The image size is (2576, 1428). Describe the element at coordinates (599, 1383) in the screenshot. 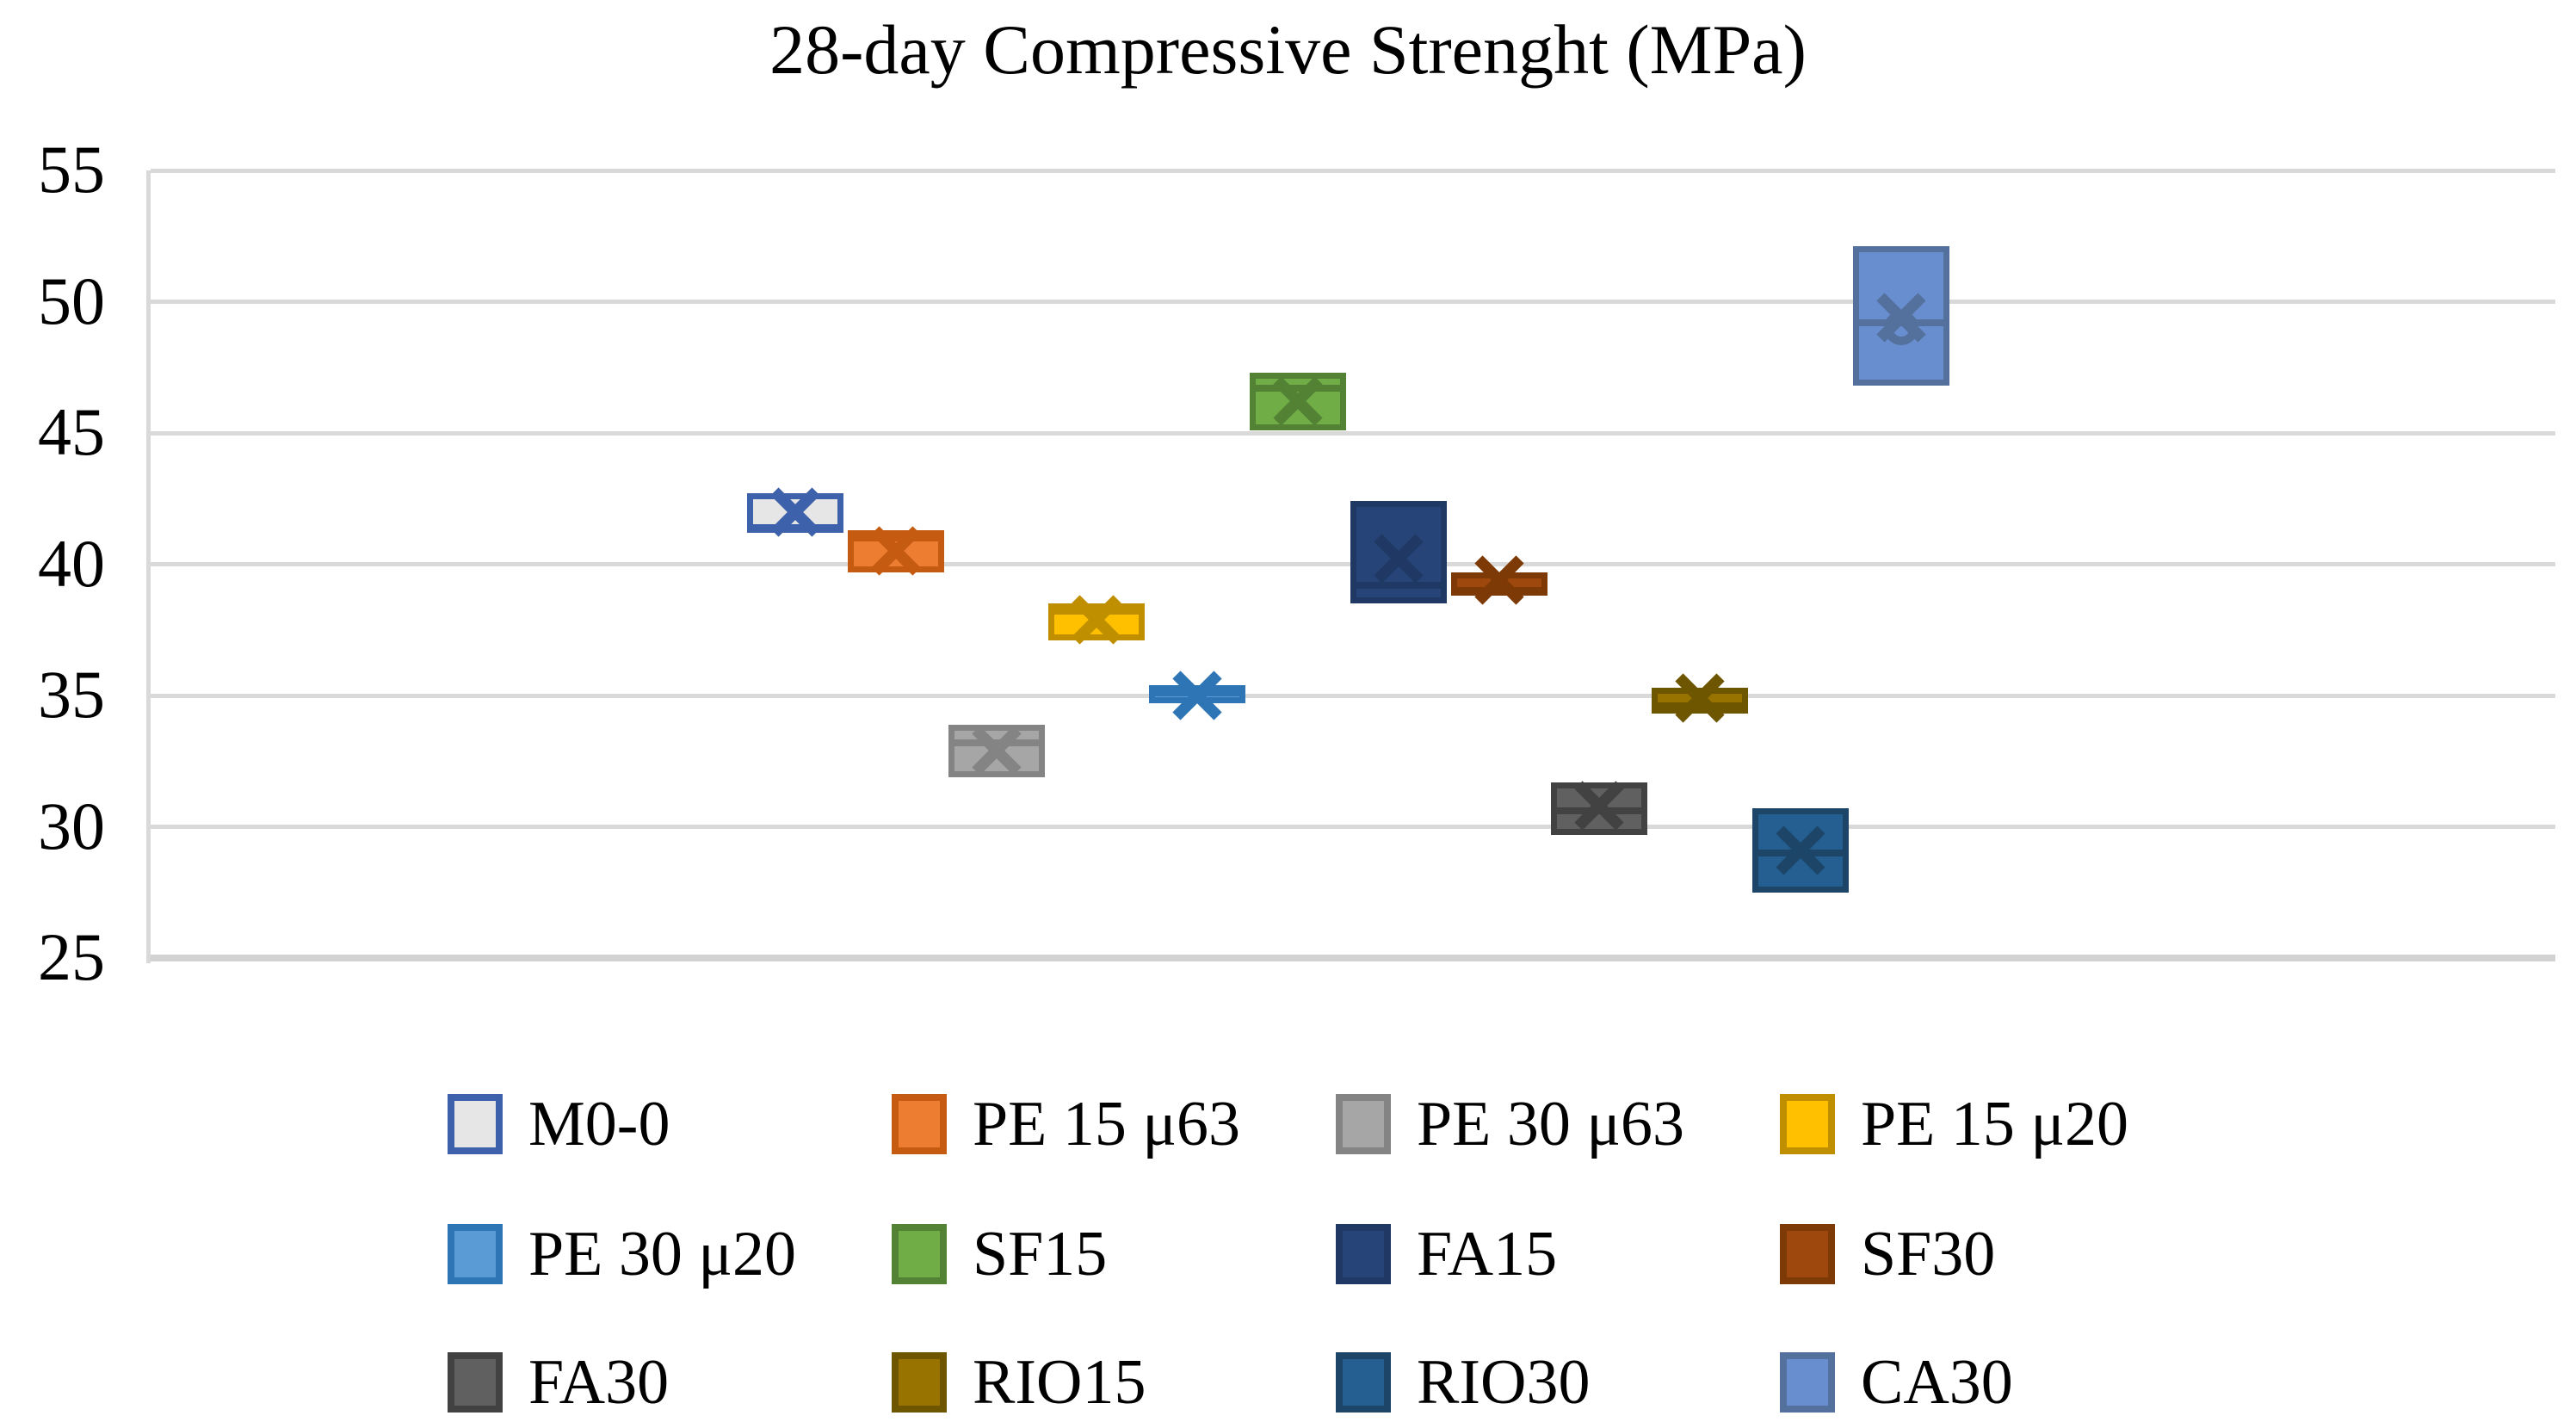

I see `legend-label: FA30` at that location.